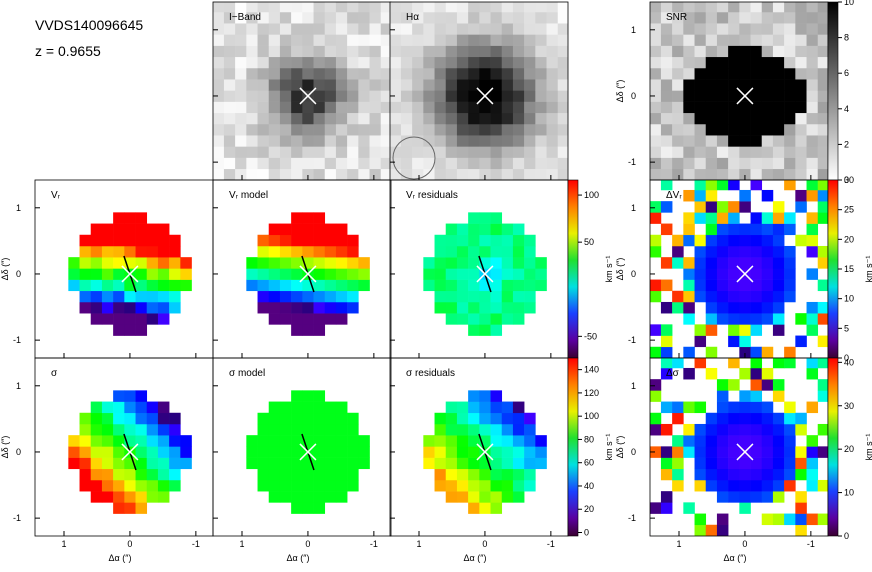 The height and width of the screenshot is (572, 872). What do you see at coordinates (846, 358) in the screenshot?
I see `colorbar-tick-label: 0` at bounding box center [846, 358].